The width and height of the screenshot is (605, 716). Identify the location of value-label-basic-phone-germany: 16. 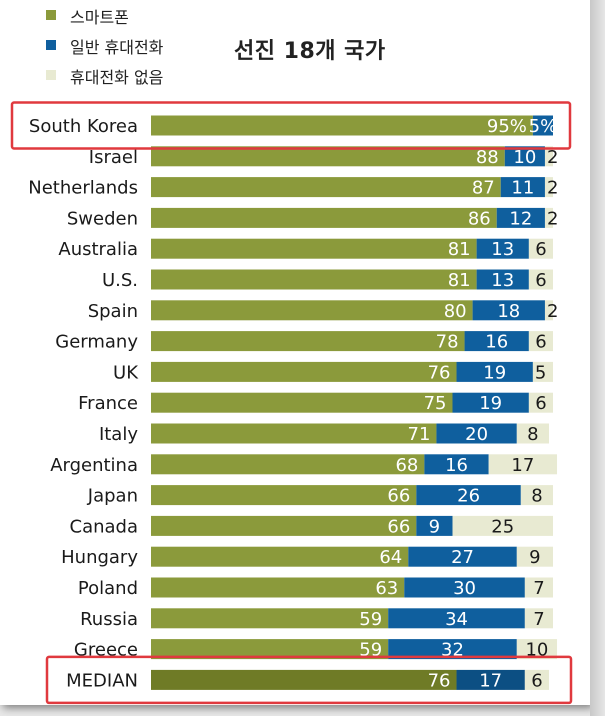
(496, 342).